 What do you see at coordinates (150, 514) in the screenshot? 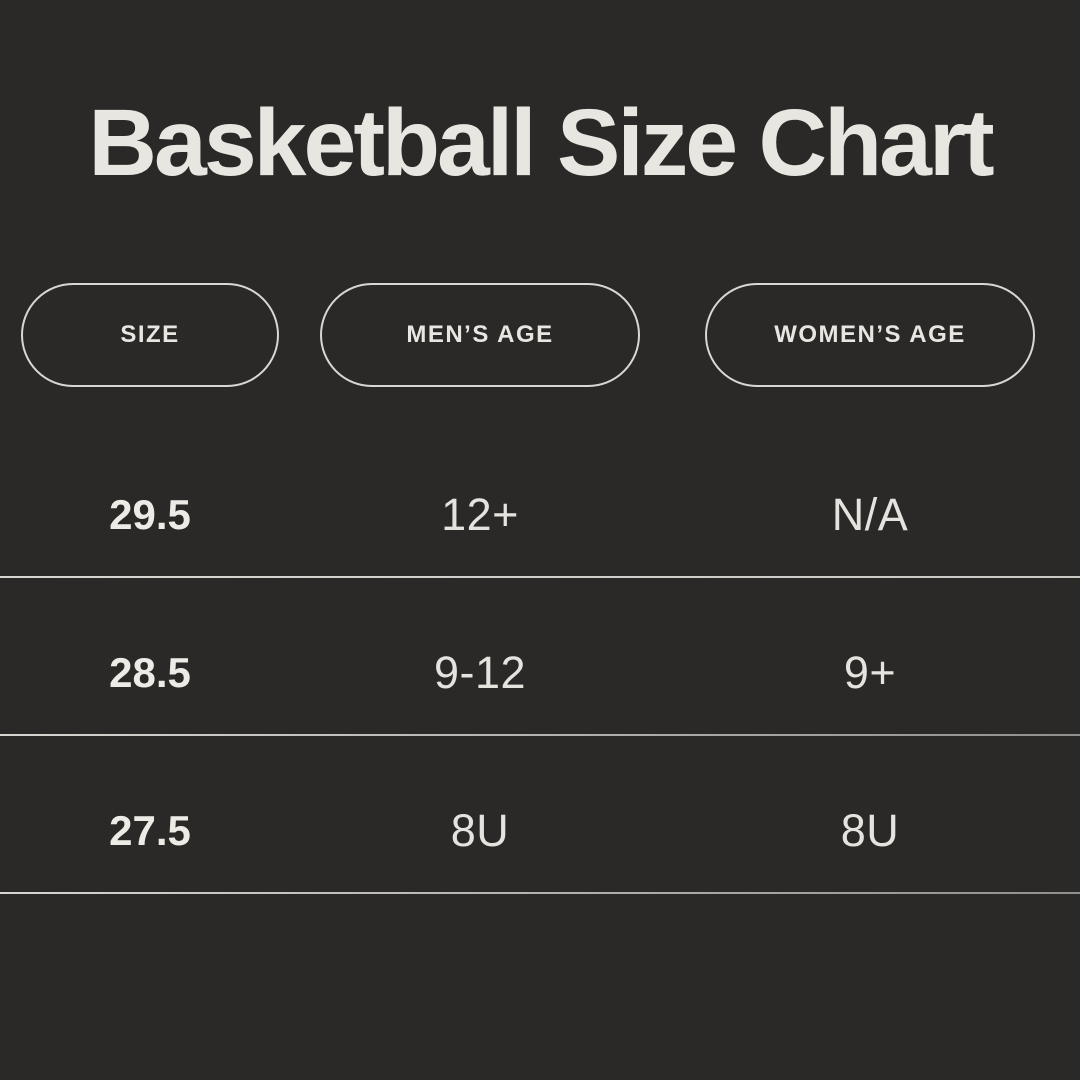
I see `cell-size: 29.5` at bounding box center [150, 514].